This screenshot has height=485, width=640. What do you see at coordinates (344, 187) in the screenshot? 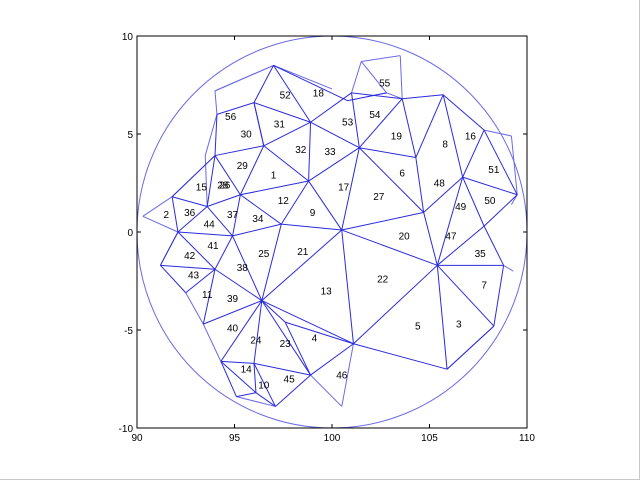
I see `element-label: 17` at bounding box center [344, 187].